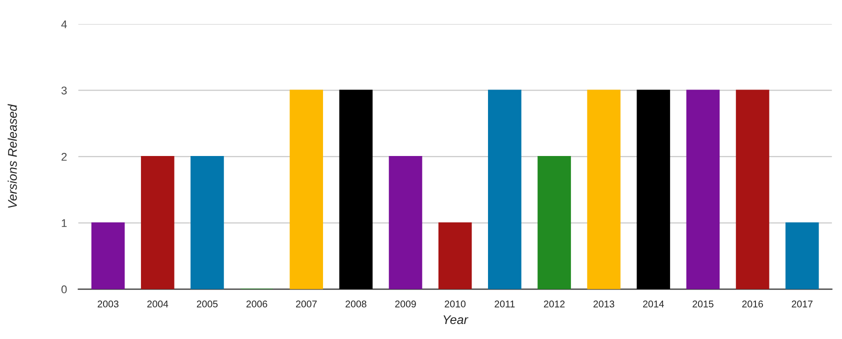 The height and width of the screenshot is (339, 842). What do you see at coordinates (64, 90) in the screenshot?
I see `y-tick-label: 3` at bounding box center [64, 90].